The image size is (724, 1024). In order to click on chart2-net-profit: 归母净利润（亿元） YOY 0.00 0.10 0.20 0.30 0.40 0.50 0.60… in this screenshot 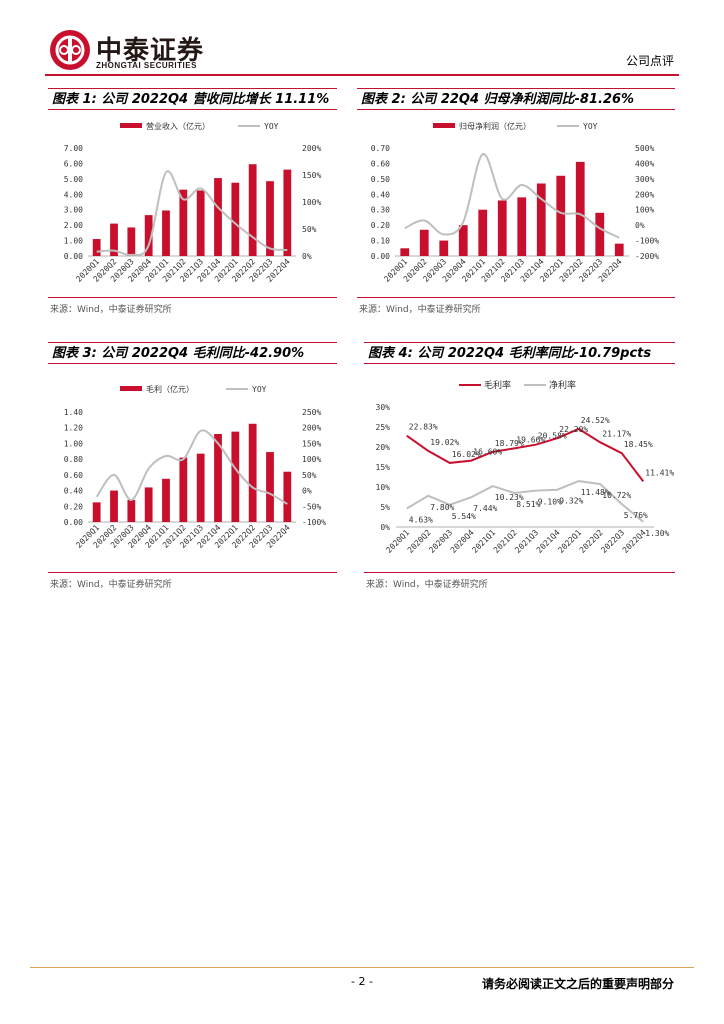, I will do `click(515, 202)`.